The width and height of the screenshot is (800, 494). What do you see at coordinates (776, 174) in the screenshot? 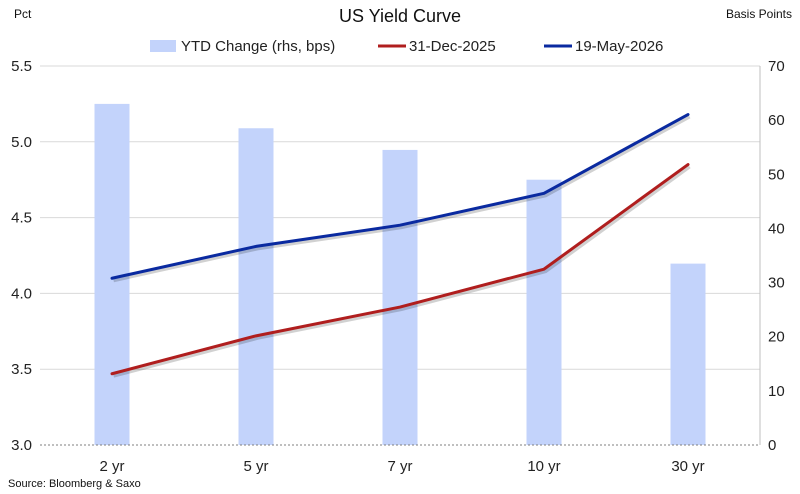
I see `right-tick-label: 50` at bounding box center [776, 174].